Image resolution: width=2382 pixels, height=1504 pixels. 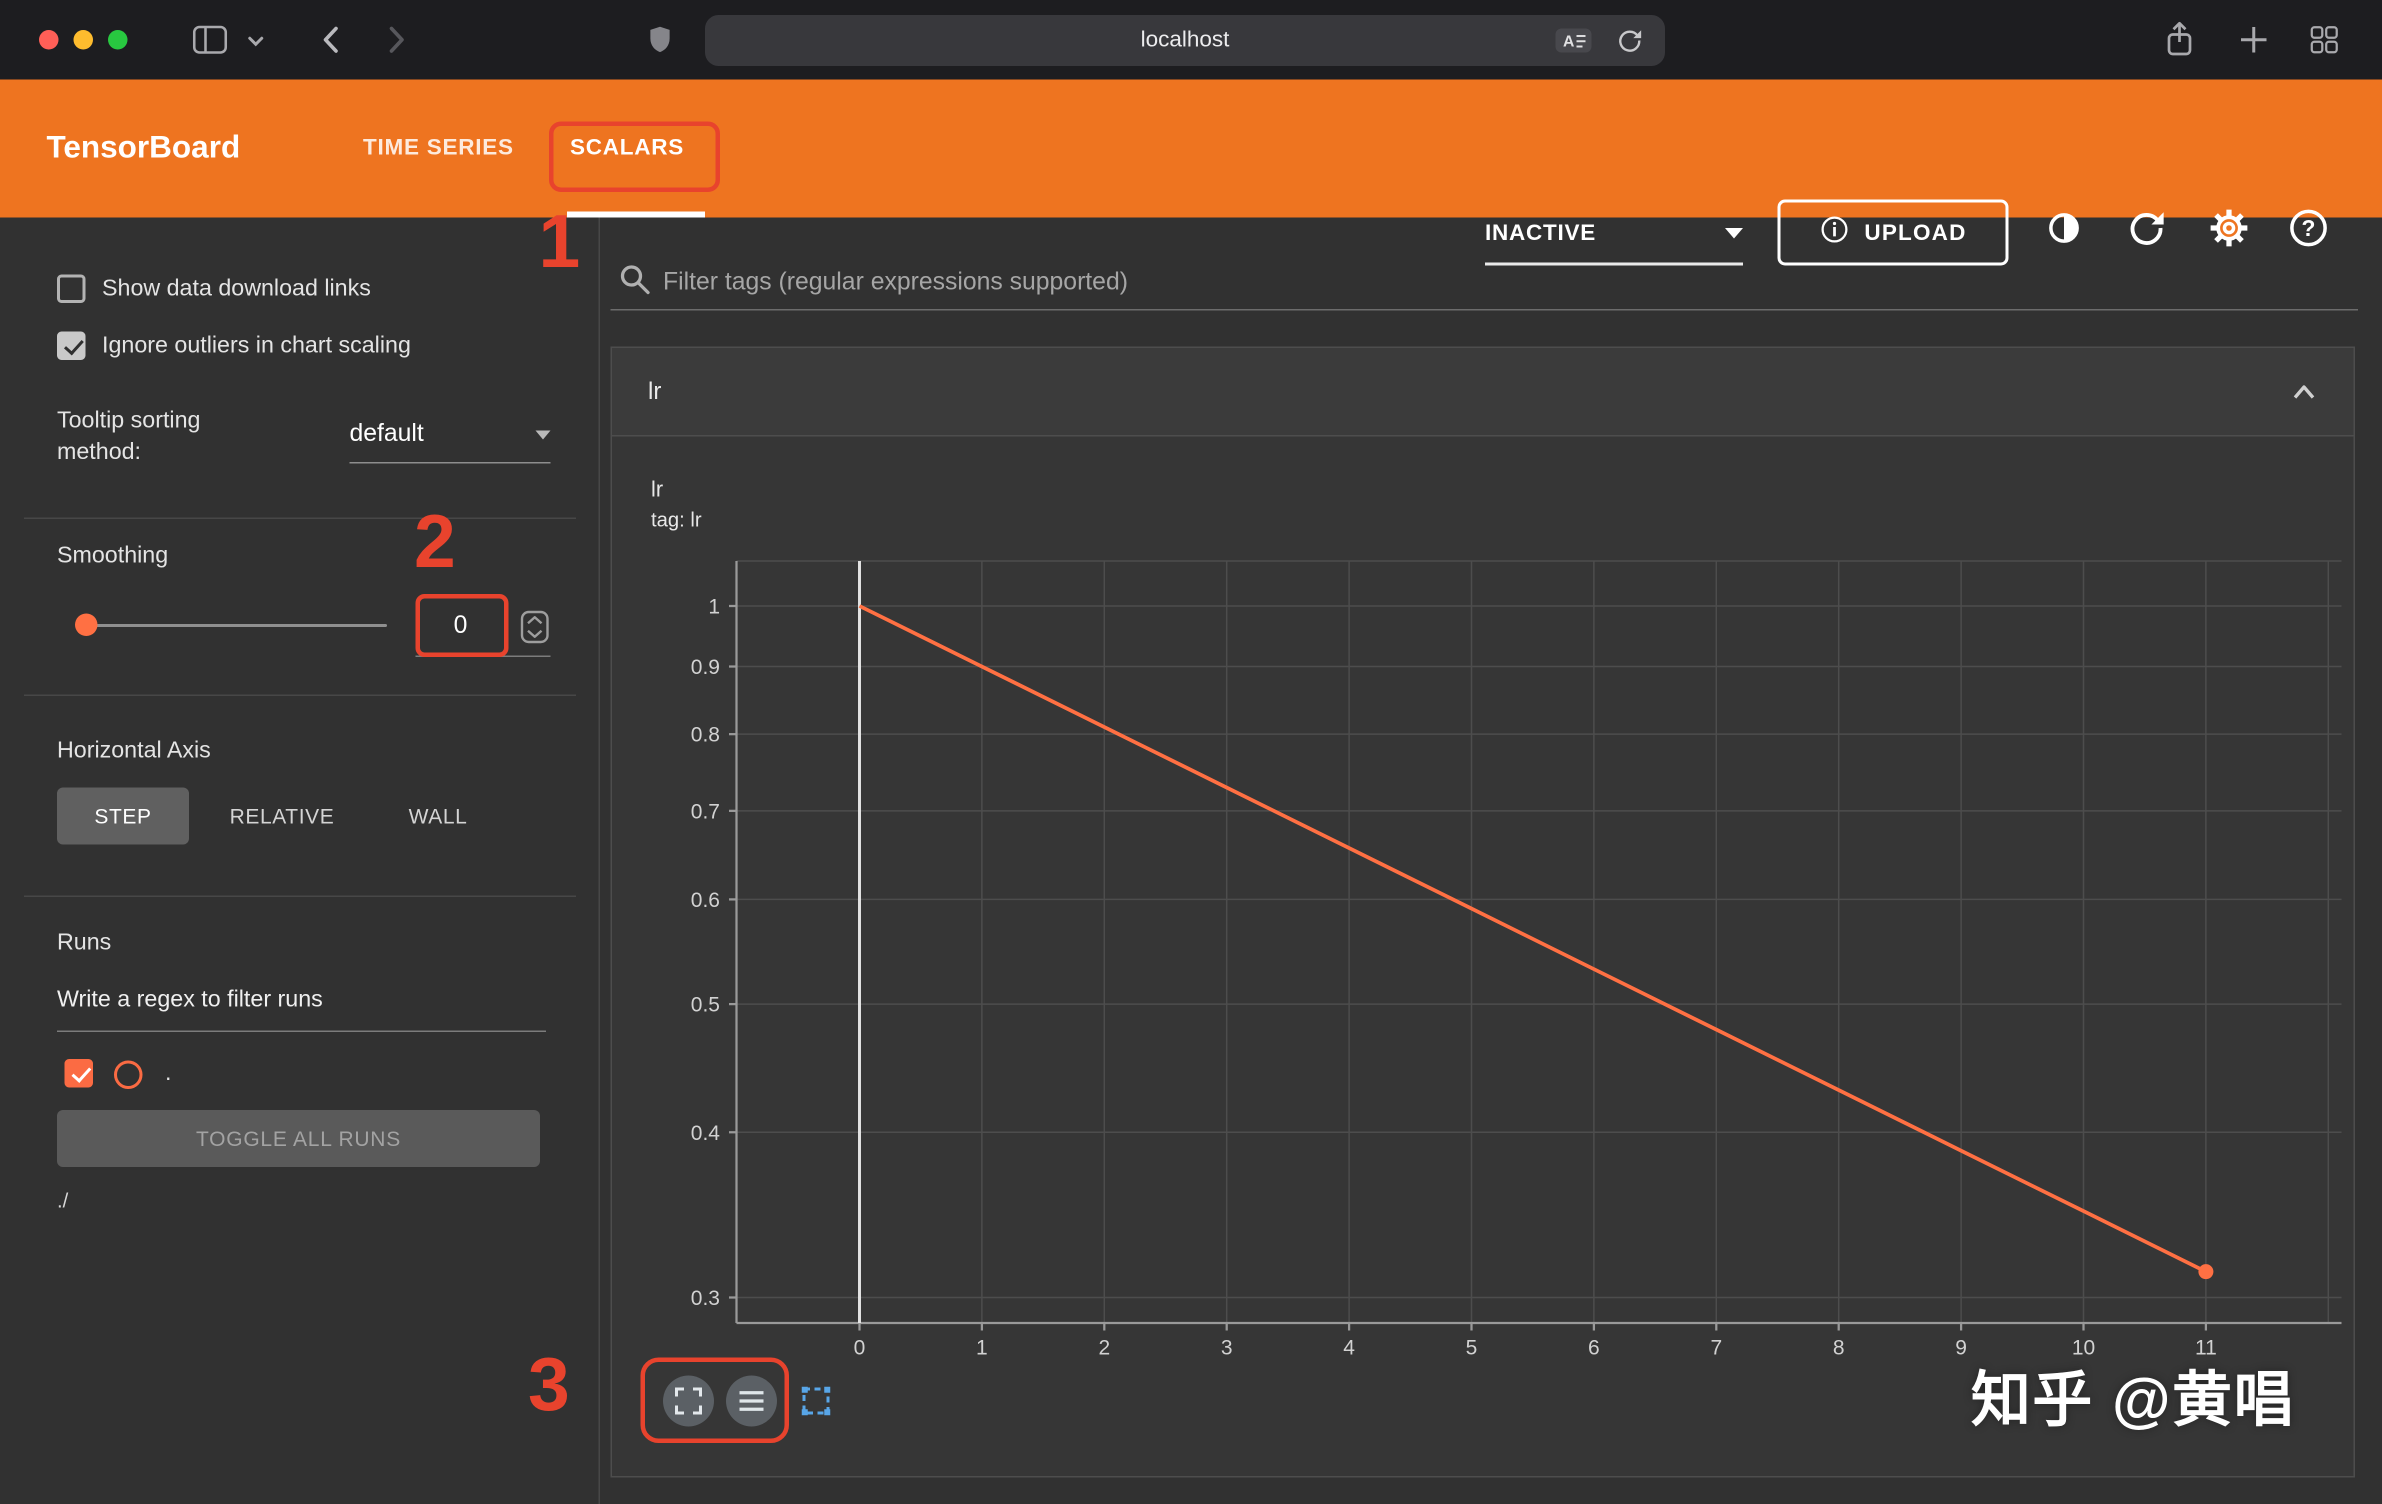 What do you see at coordinates (330, 40) in the screenshot?
I see `back-button` at bounding box center [330, 40].